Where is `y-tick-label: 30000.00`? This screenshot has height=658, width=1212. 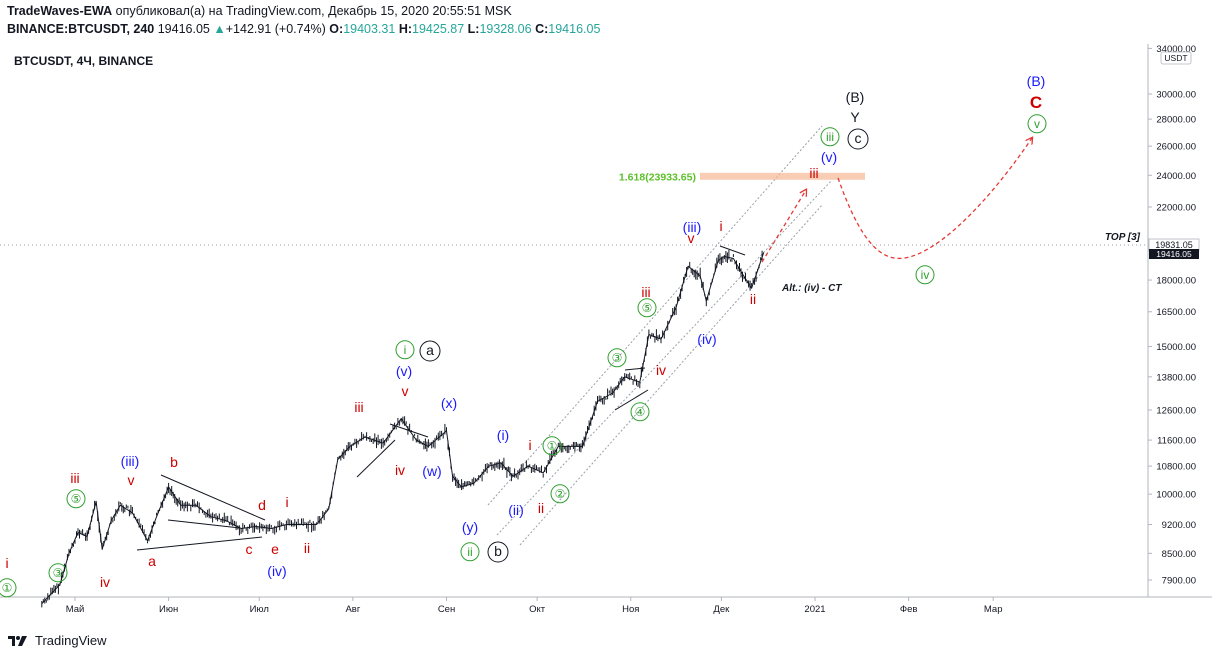
y-tick-label: 30000.00 is located at coordinates (1176, 95).